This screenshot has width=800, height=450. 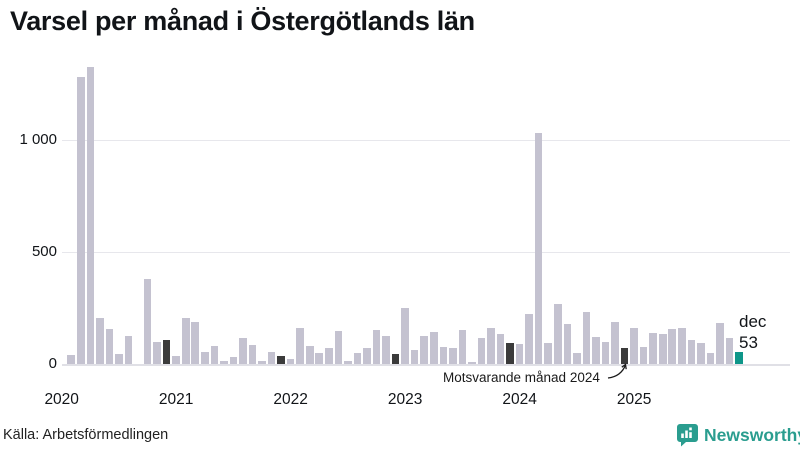 I want to click on x-tick-label-2021: 2021, so click(x=176, y=399).